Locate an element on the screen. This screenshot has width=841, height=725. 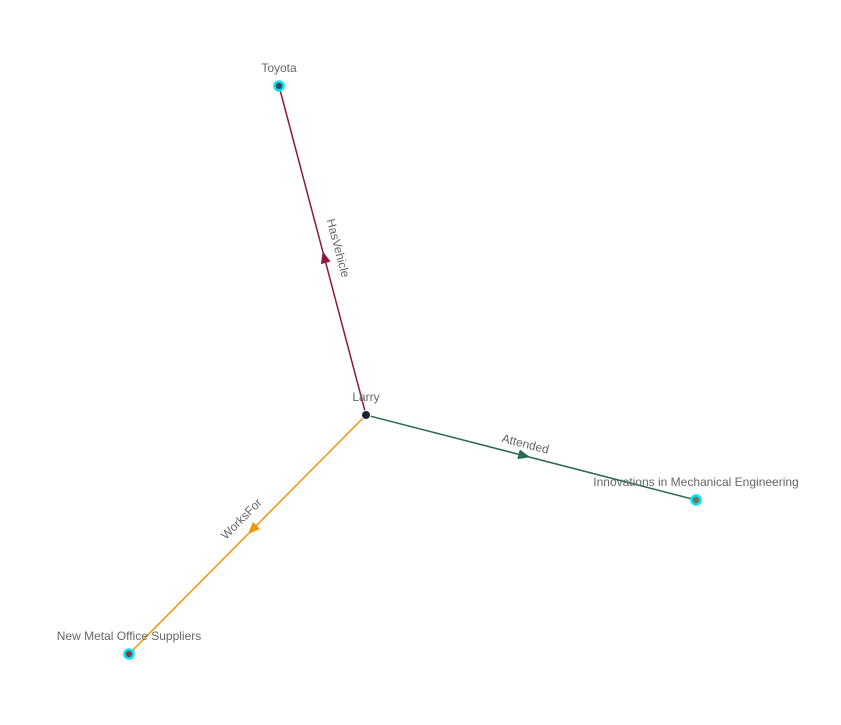
node-larry: Larry is located at coordinates (366, 405).